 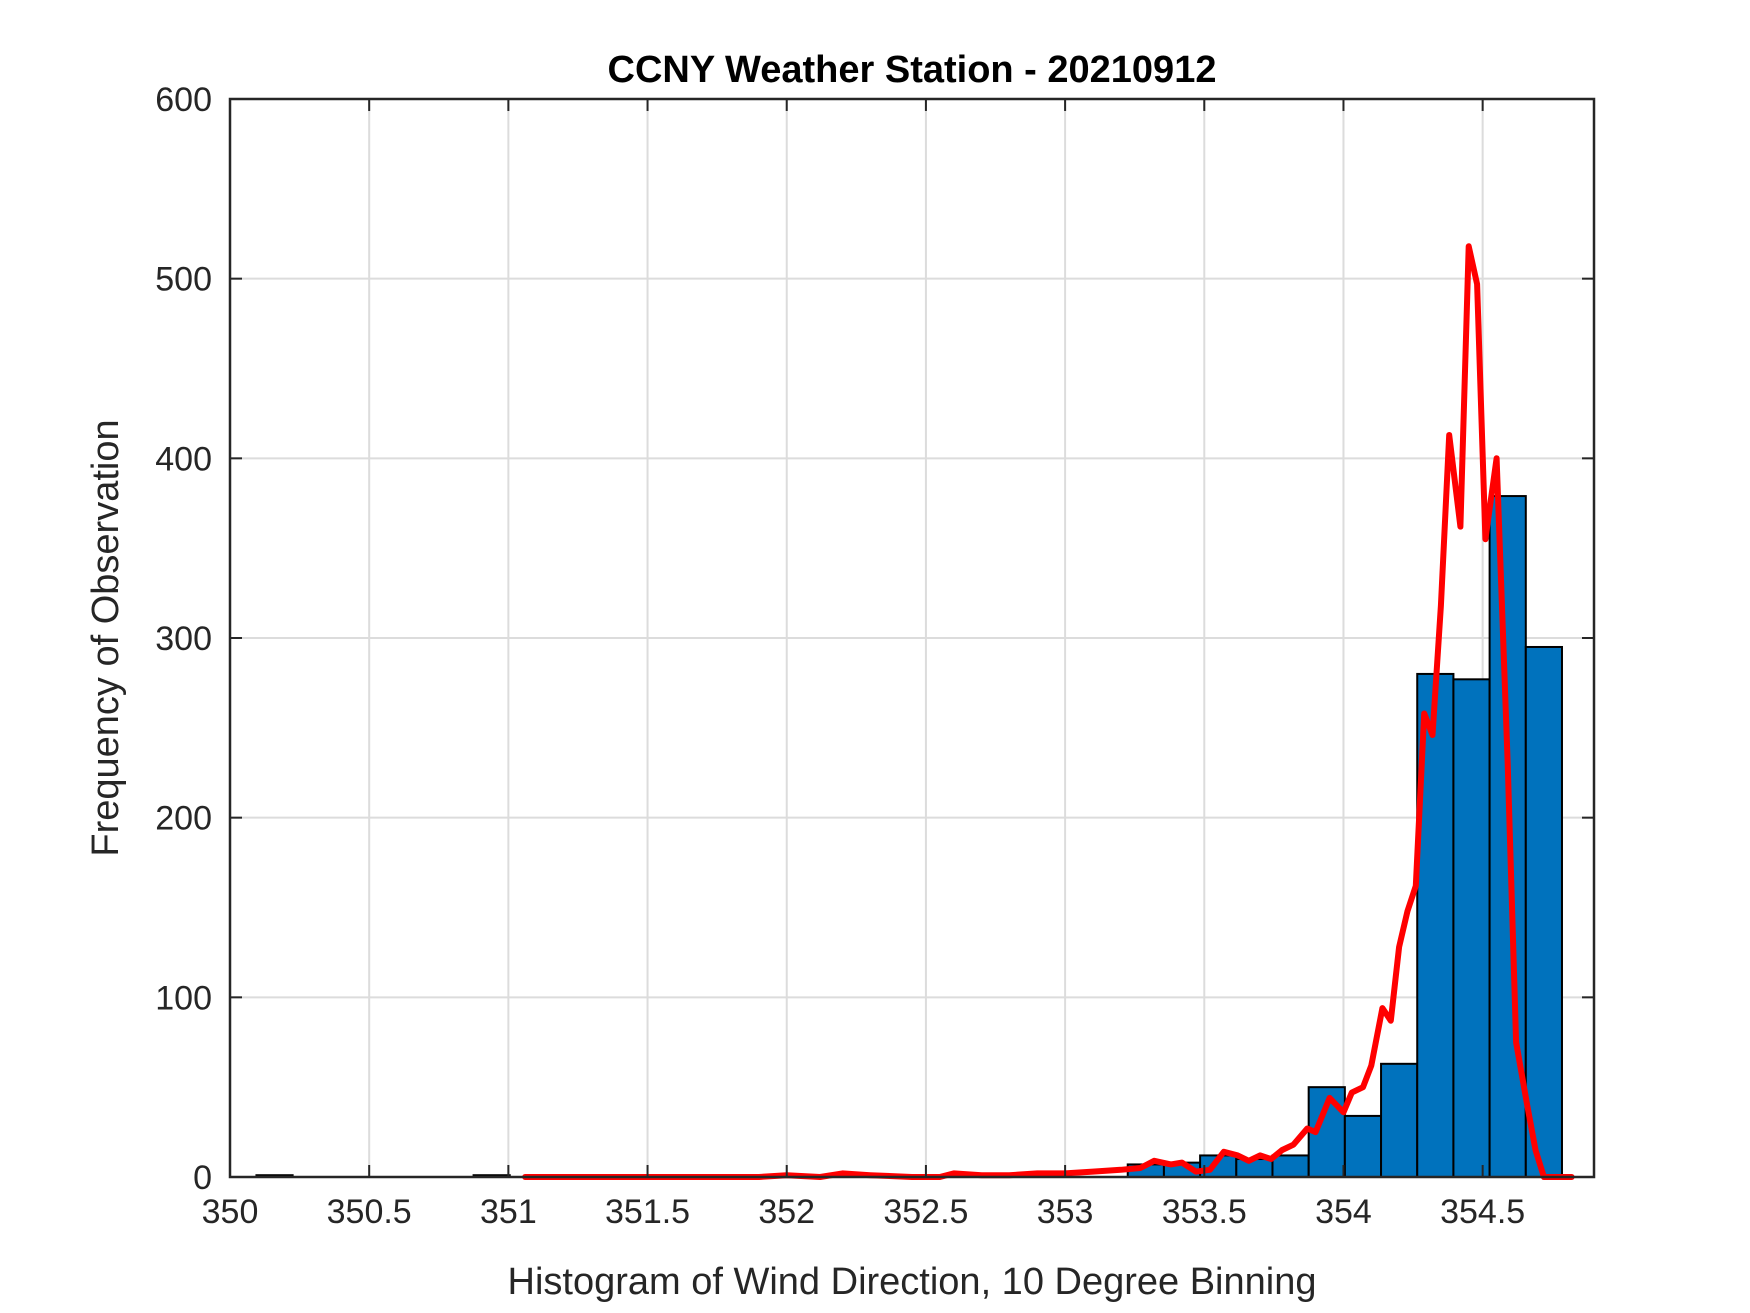 I want to click on x-tick-label: 351.5, so click(x=647, y=1212).